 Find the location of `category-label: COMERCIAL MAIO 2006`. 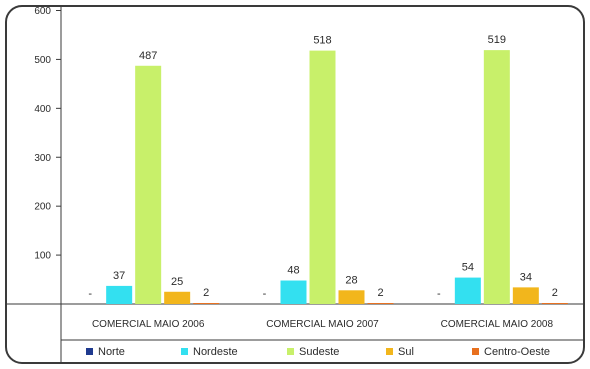

category-label: COMERCIAL MAIO 2006 is located at coordinates (148, 324).